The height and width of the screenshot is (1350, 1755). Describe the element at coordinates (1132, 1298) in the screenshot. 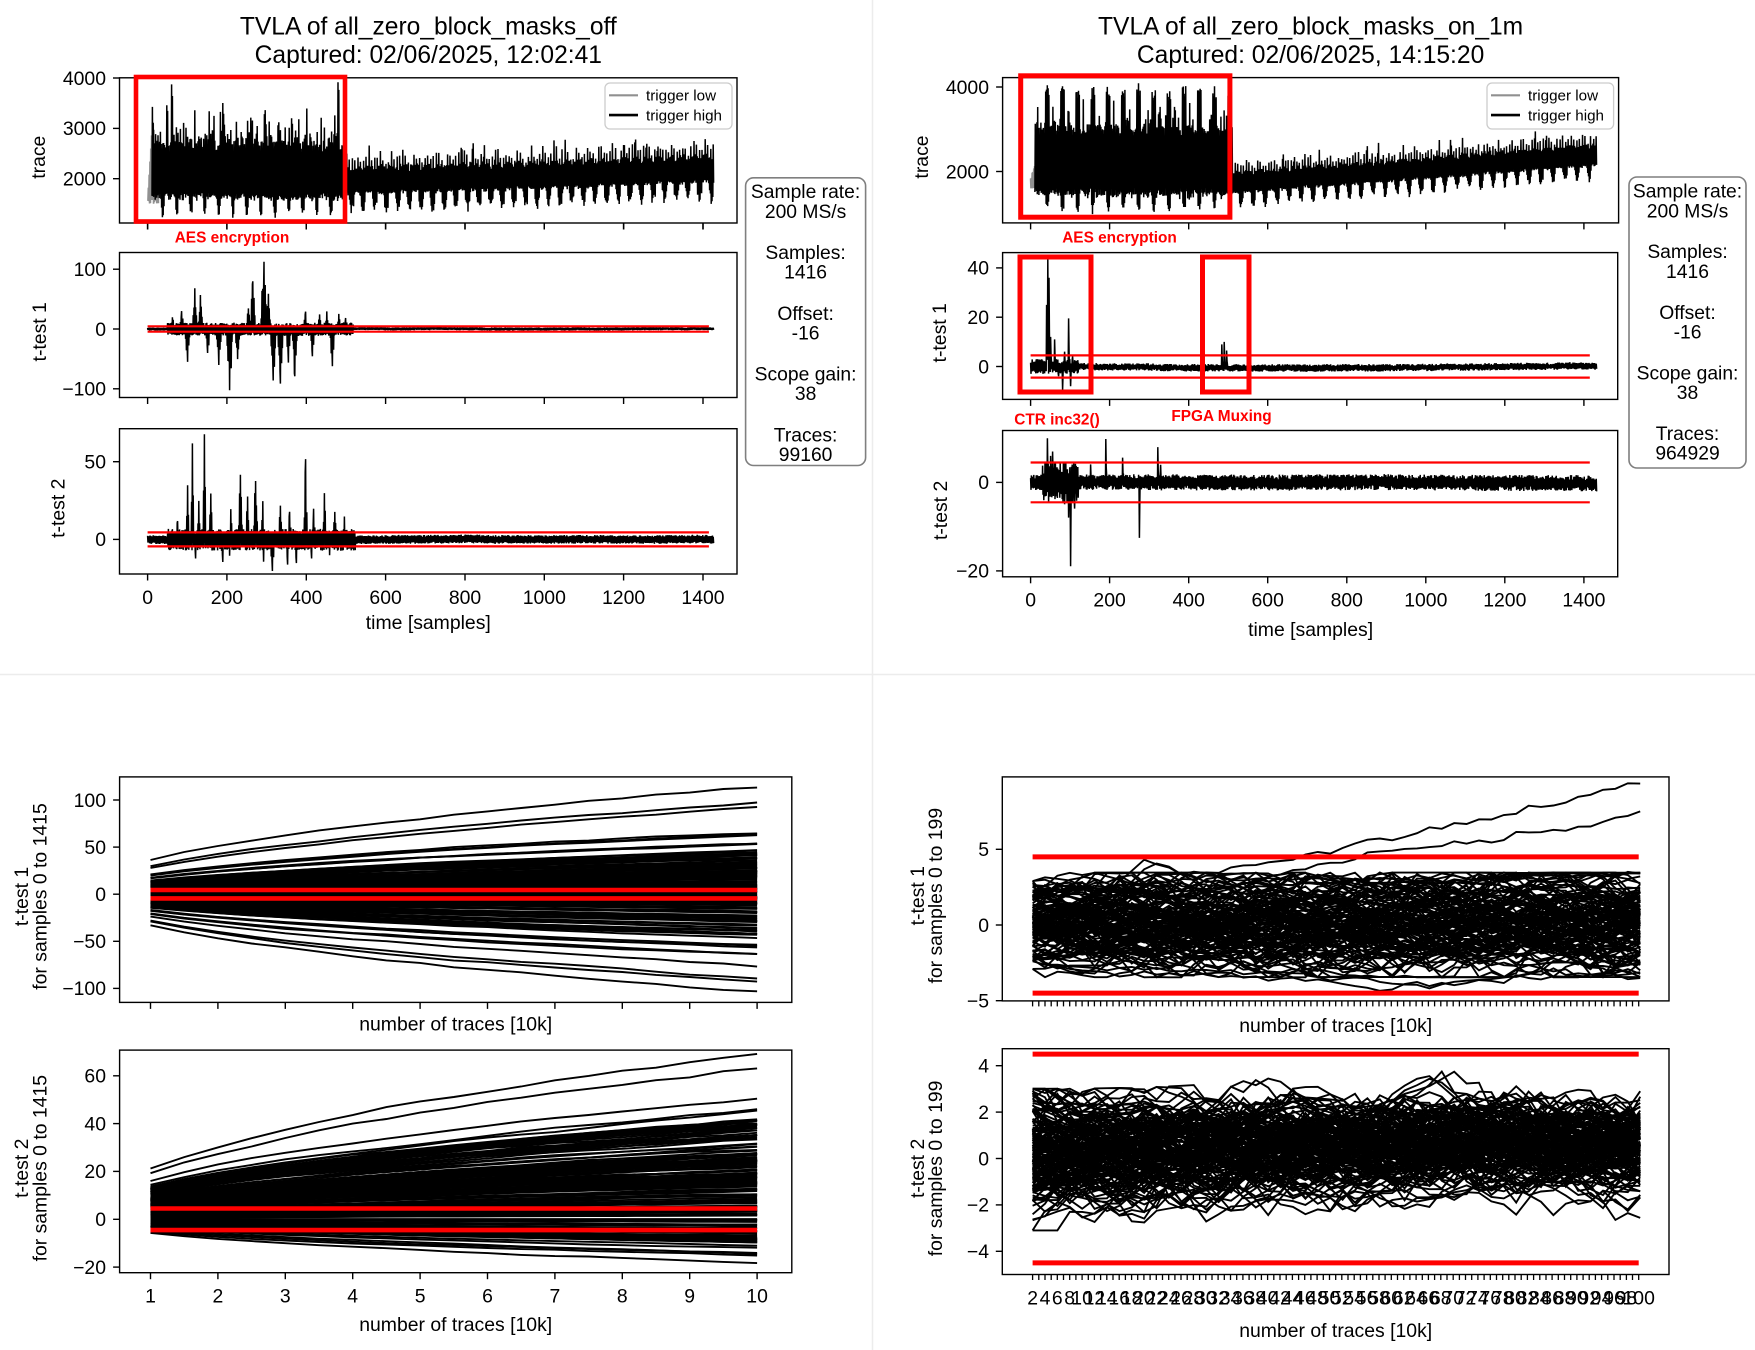

I see `svg-text: 18` at that location.